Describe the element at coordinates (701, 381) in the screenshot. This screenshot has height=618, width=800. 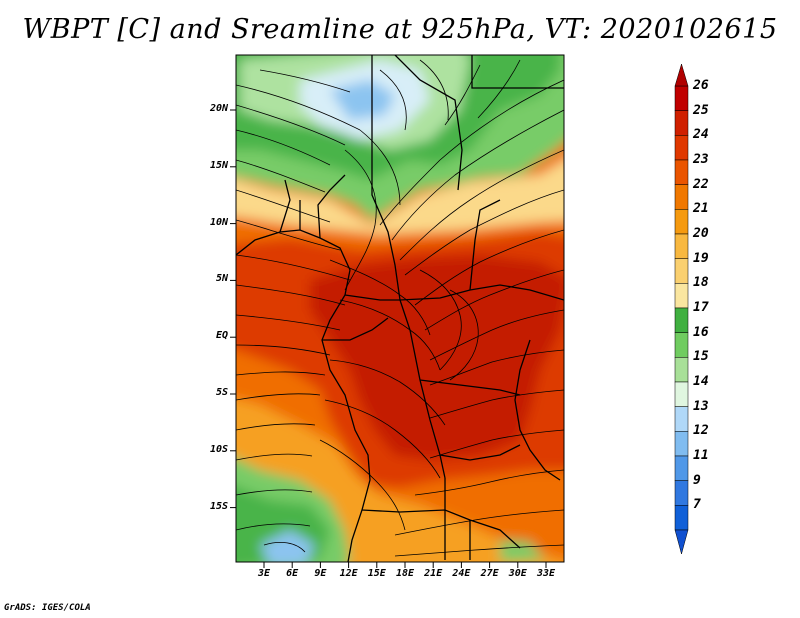
I see `colorbar-label: 14` at that location.